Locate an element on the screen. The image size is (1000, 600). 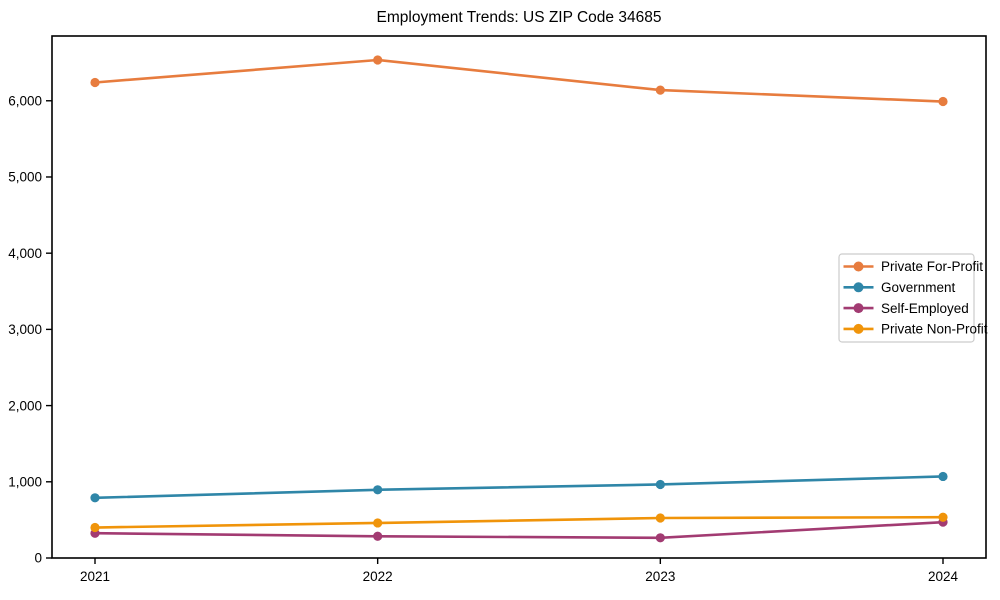
legend-marker-private-non-profit is located at coordinates (858, 328).